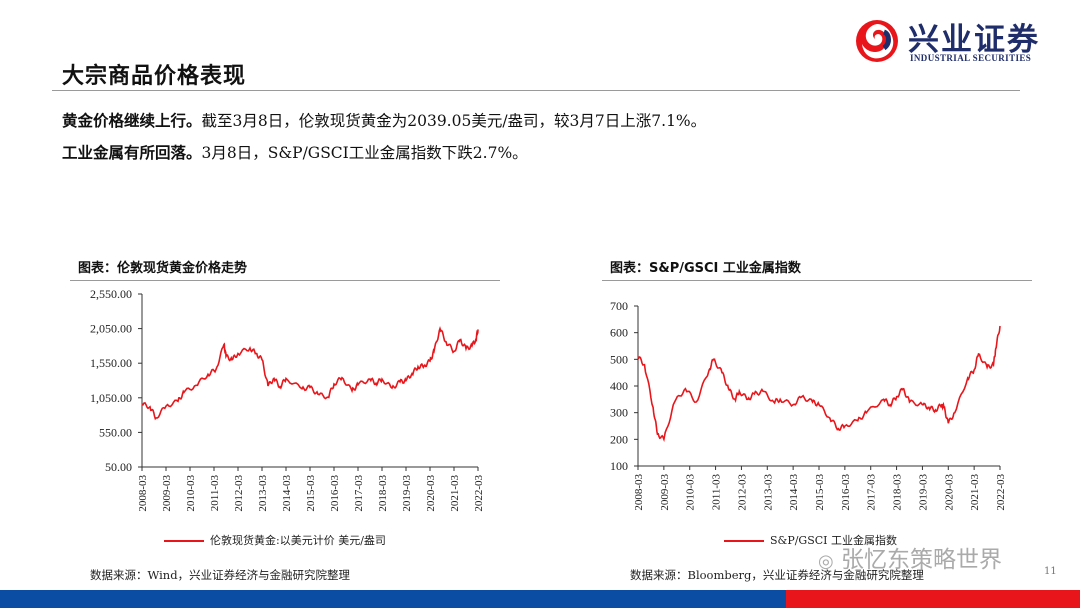  Describe the element at coordinates (971, 58) in the screenshot. I see `logo-name-en: INDUSTRIAL SECURITIES` at that location.